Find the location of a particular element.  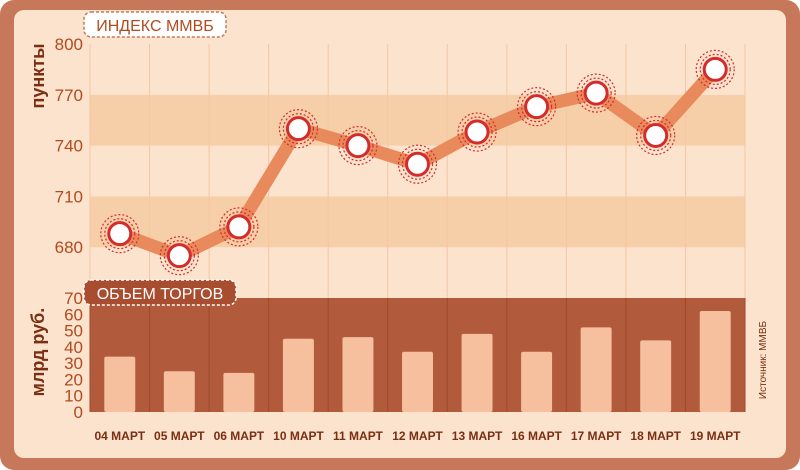

x-axis-label: 13 МАРТ is located at coordinates (477, 436).